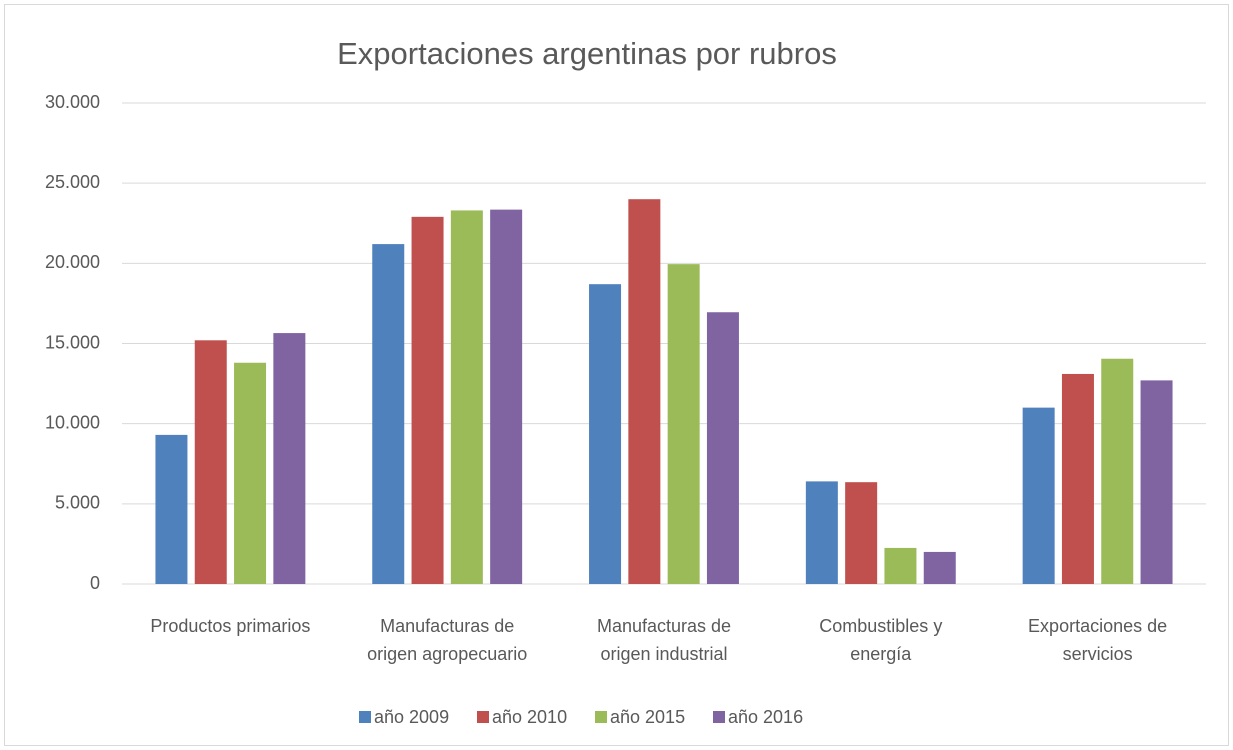  I want to click on x-tick-label: Combustibles y energía, so click(880, 640).